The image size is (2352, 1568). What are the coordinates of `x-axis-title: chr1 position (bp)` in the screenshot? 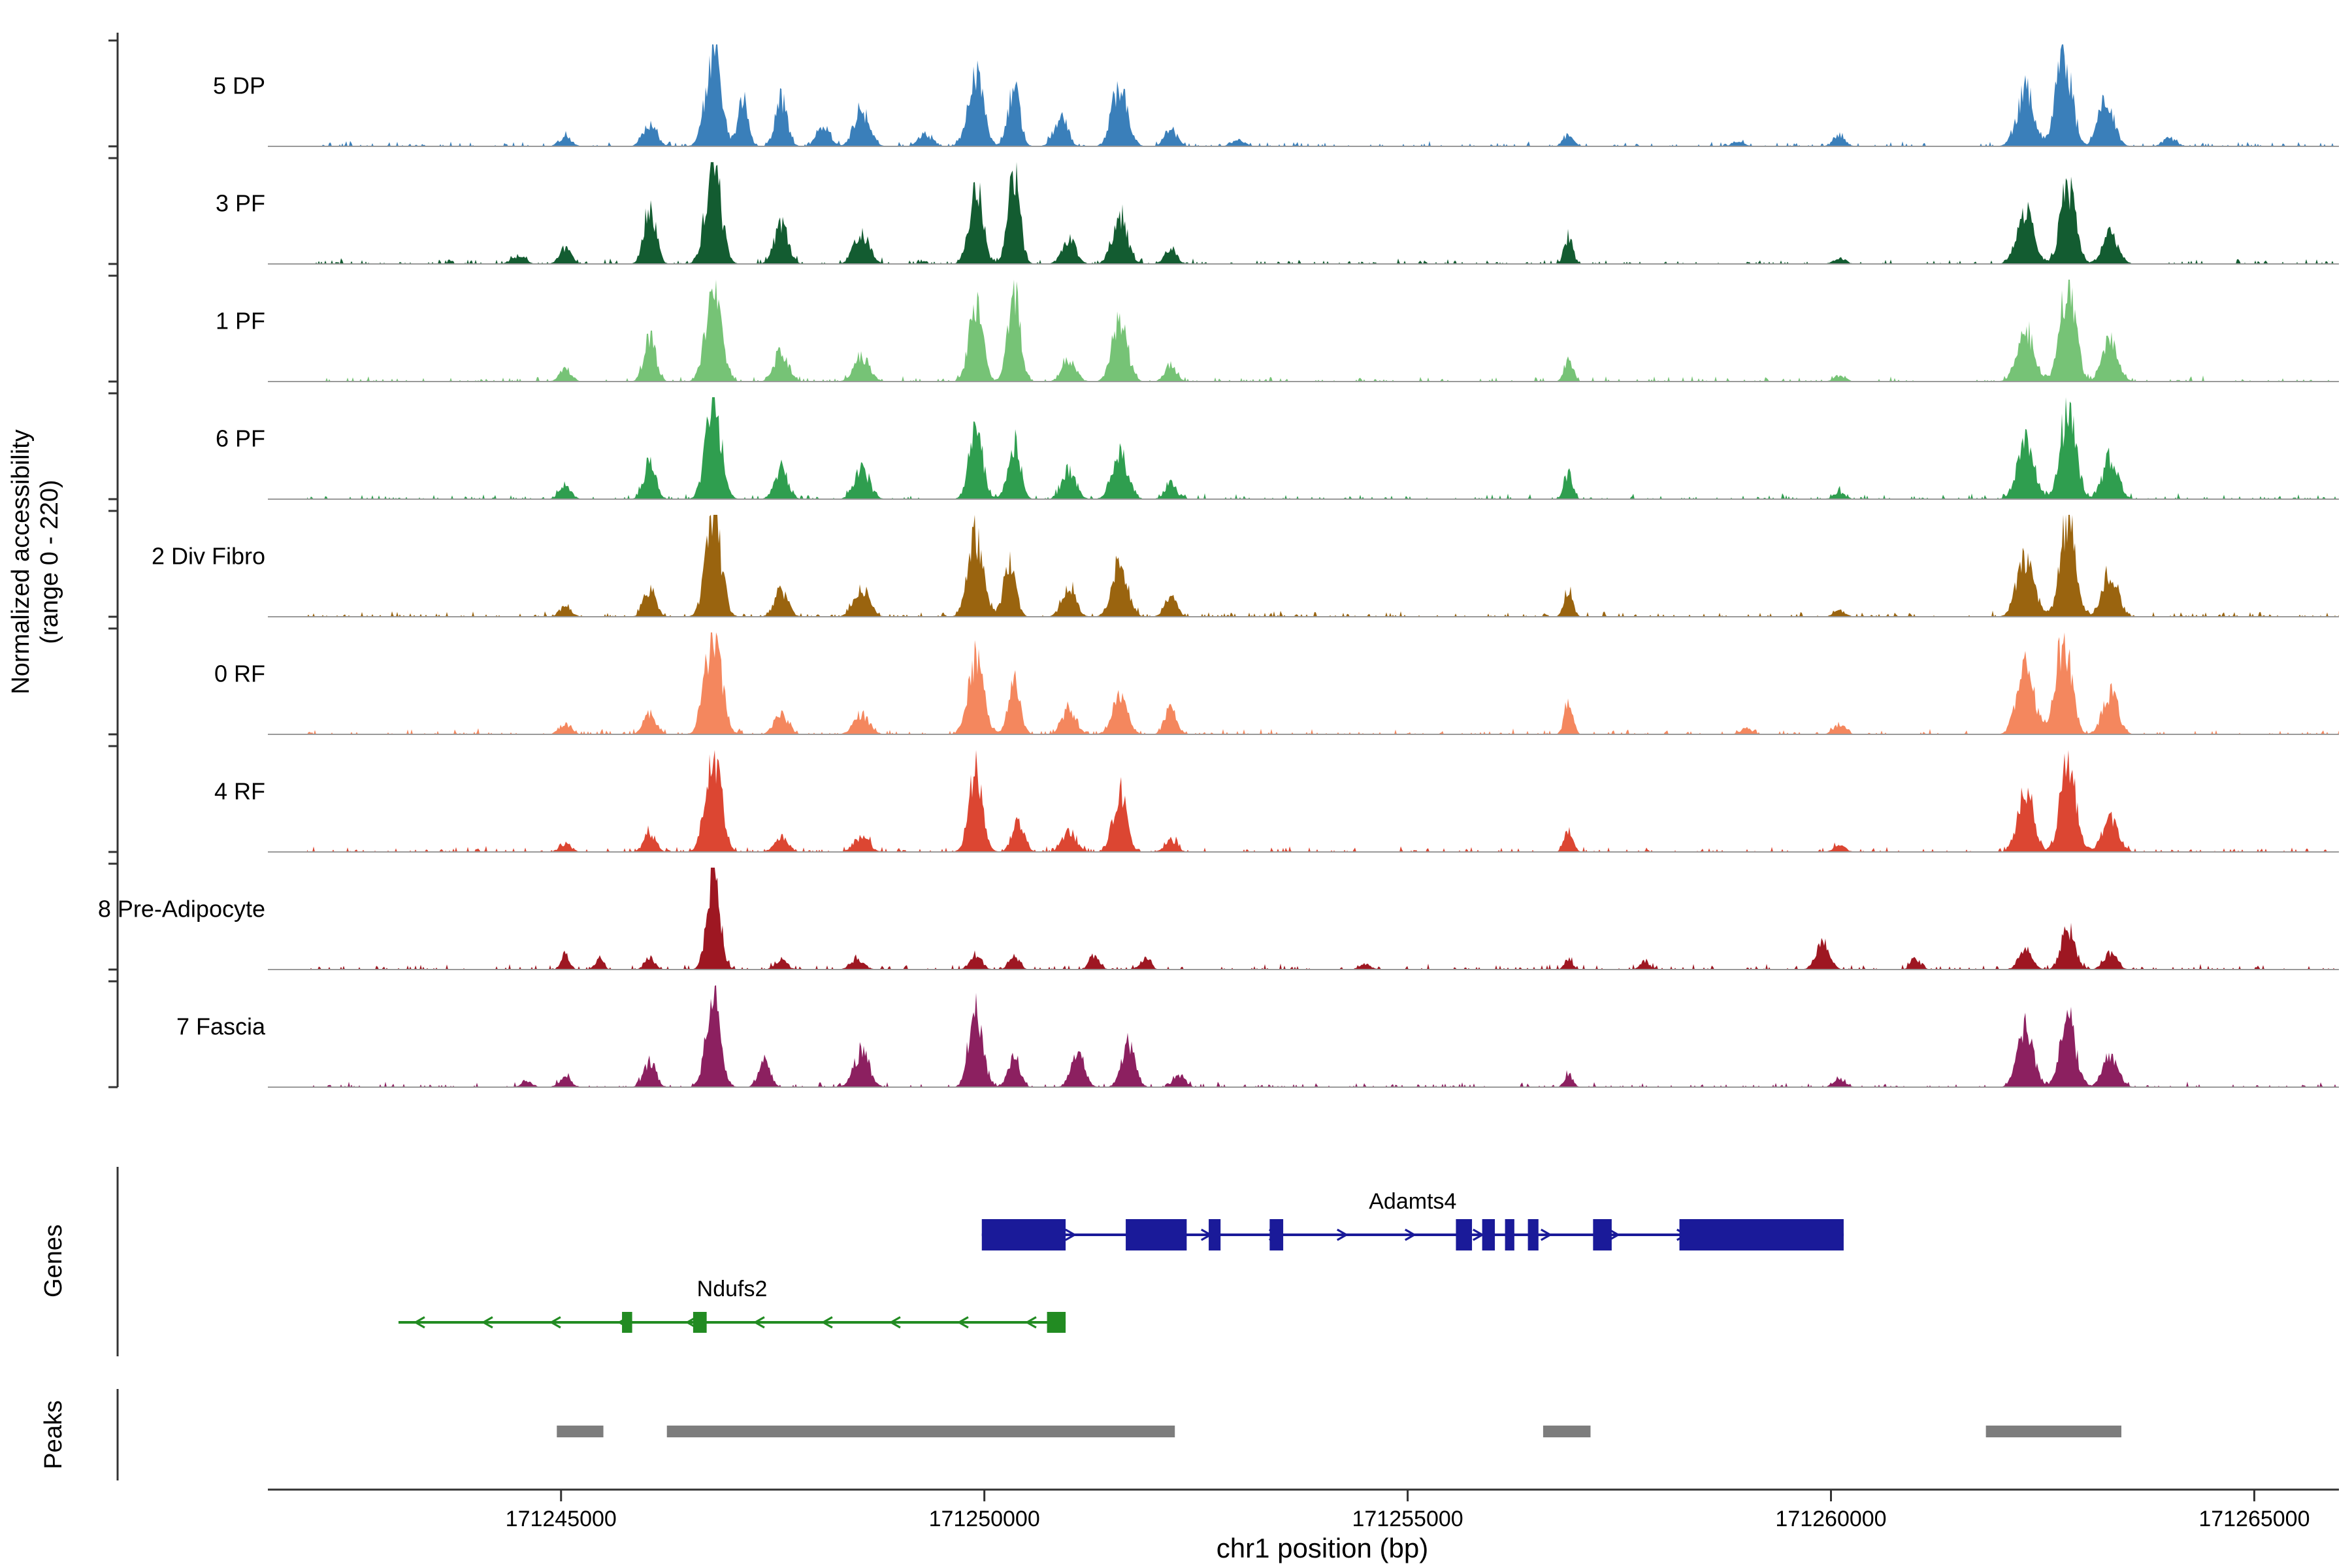 It's located at (1322, 1549).